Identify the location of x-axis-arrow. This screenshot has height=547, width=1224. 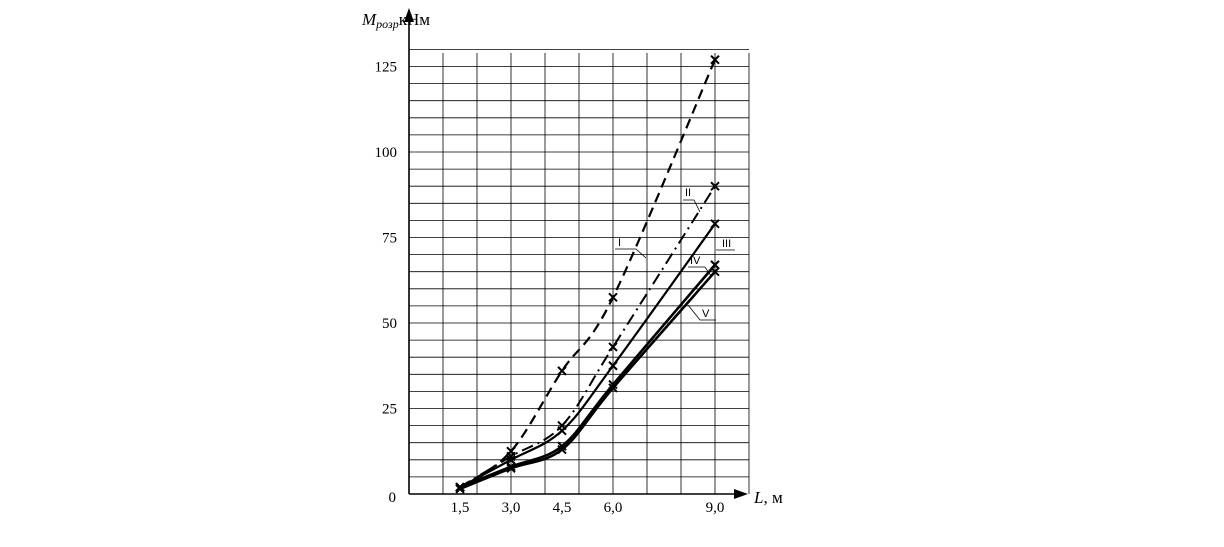
(741, 494).